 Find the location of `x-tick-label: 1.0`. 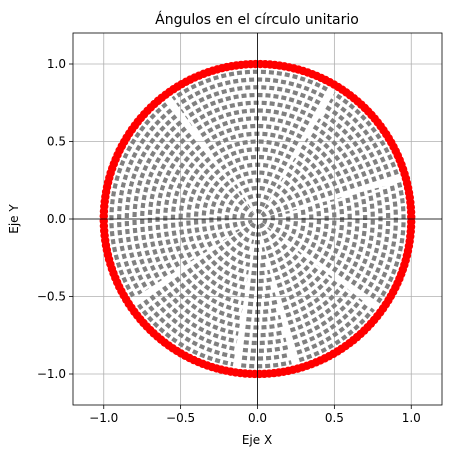

x-tick-label: 1.0 is located at coordinates (411, 418).